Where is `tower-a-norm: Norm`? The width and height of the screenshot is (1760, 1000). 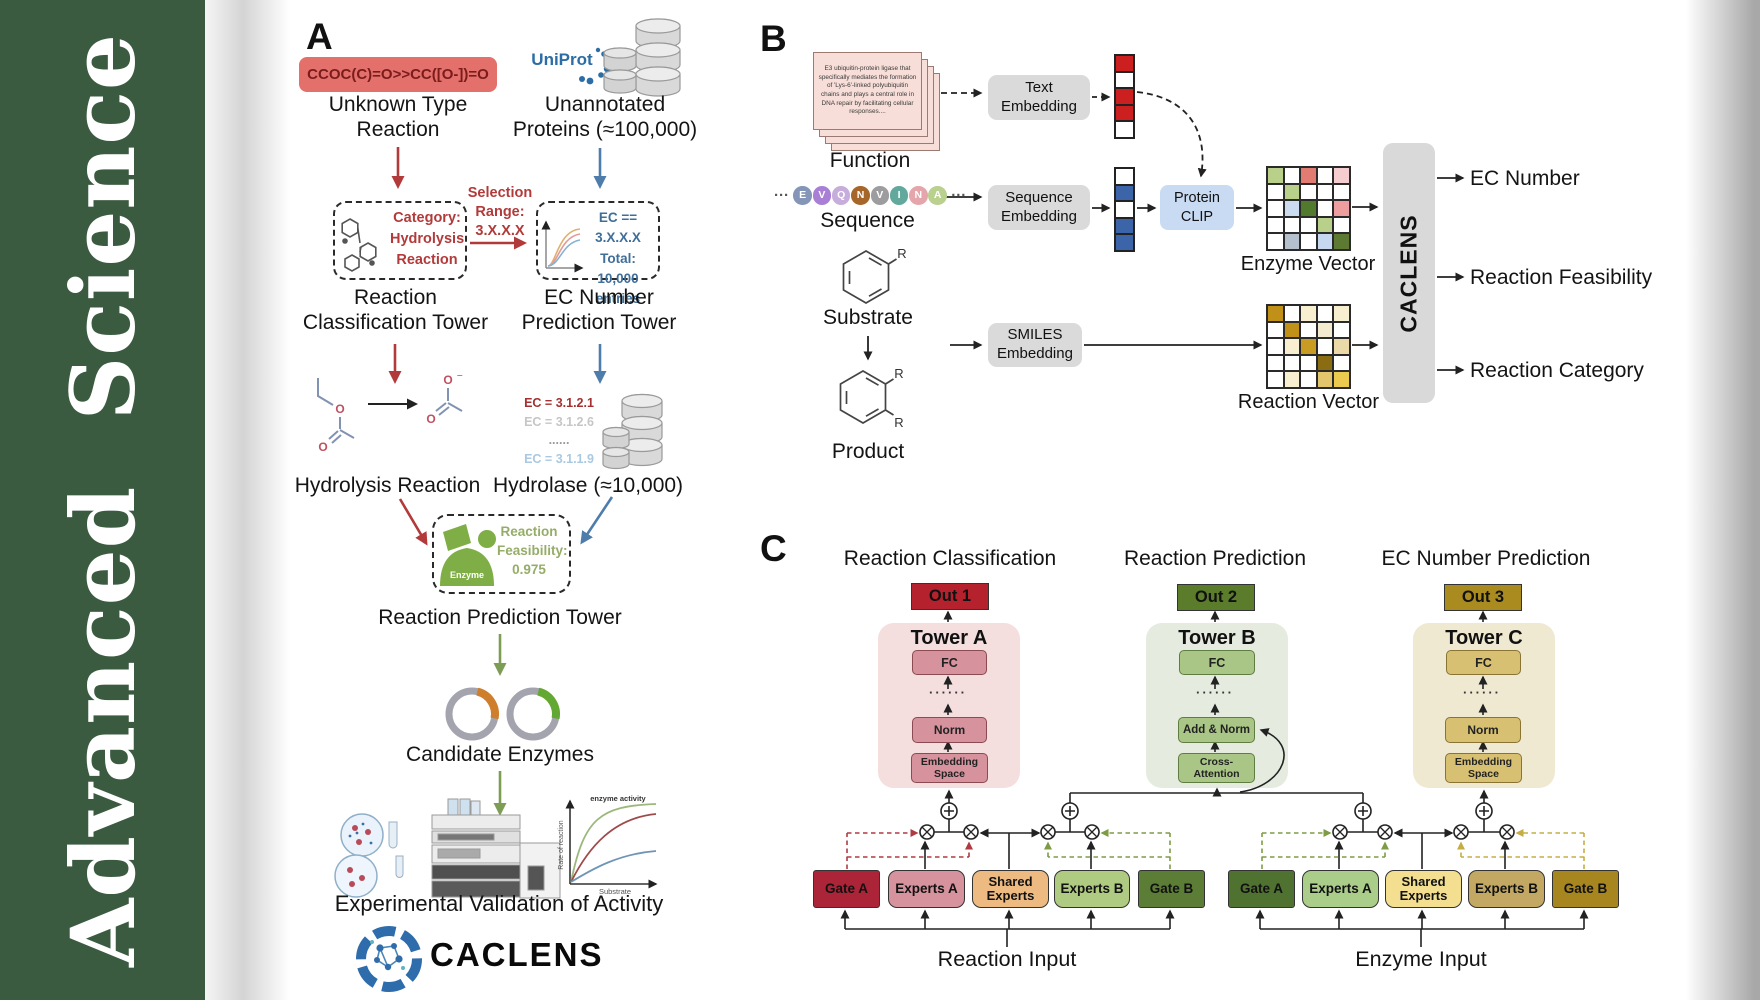 tower-a-norm: Norm is located at coordinates (949, 730).